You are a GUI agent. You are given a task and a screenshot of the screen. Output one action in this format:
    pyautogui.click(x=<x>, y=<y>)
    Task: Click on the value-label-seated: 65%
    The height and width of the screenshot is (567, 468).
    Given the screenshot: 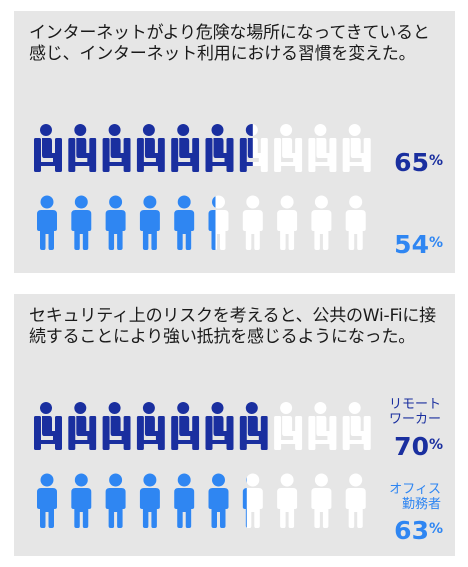 What is the action you would take?
    pyautogui.click(x=418, y=162)
    